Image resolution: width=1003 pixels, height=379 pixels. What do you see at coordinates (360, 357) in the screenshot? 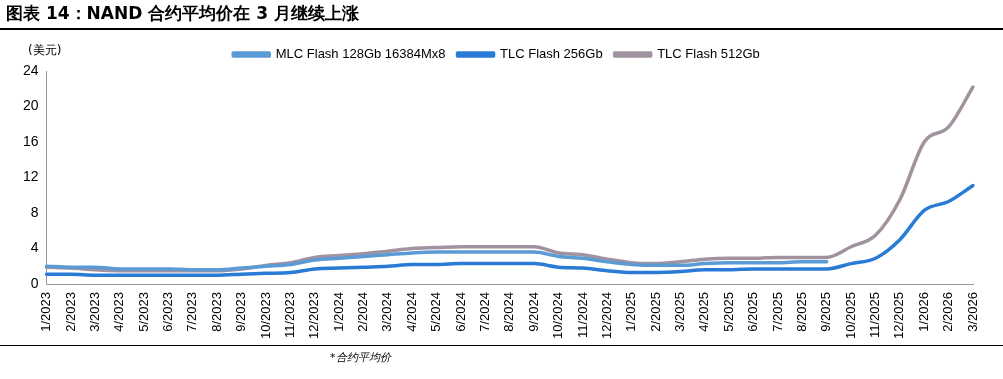
I see `text: *合约平均价` at bounding box center [360, 357].